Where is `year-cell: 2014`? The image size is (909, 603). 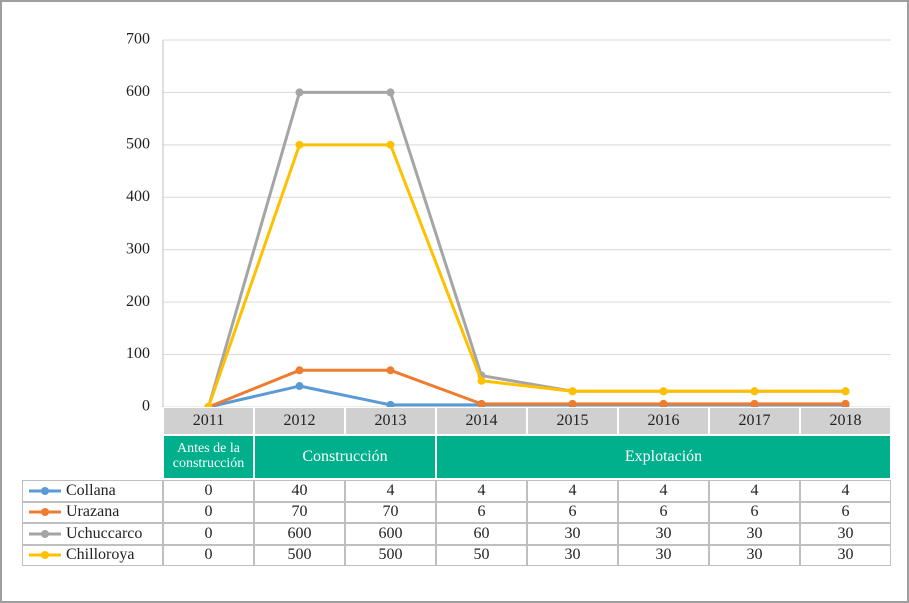 year-cell: 2014 is located at coordinates (481, 421).